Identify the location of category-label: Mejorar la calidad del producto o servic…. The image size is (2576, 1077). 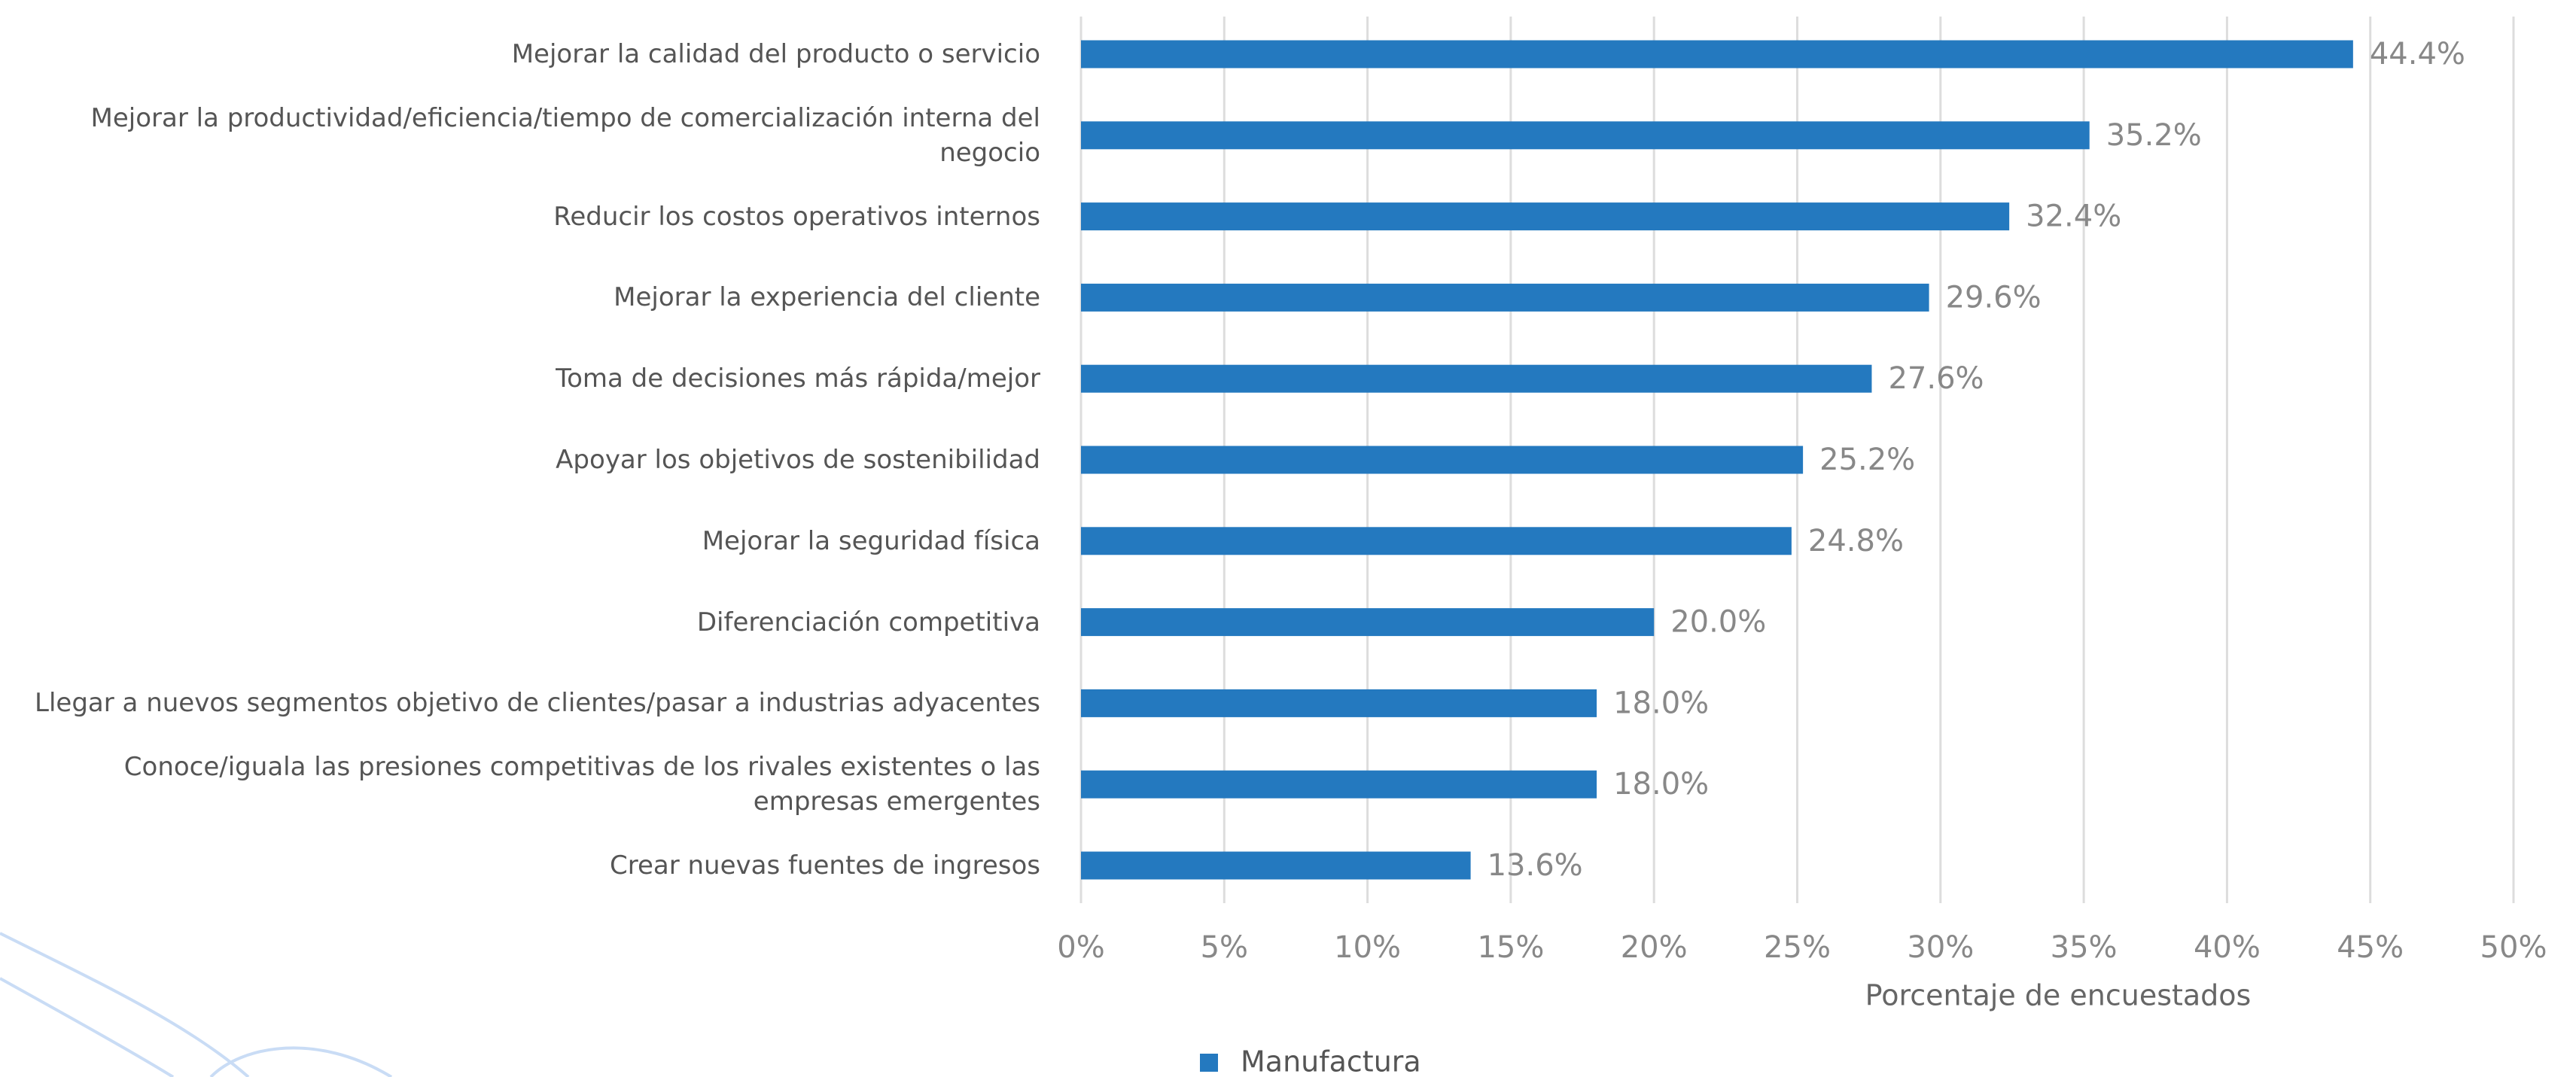
(776, 54).